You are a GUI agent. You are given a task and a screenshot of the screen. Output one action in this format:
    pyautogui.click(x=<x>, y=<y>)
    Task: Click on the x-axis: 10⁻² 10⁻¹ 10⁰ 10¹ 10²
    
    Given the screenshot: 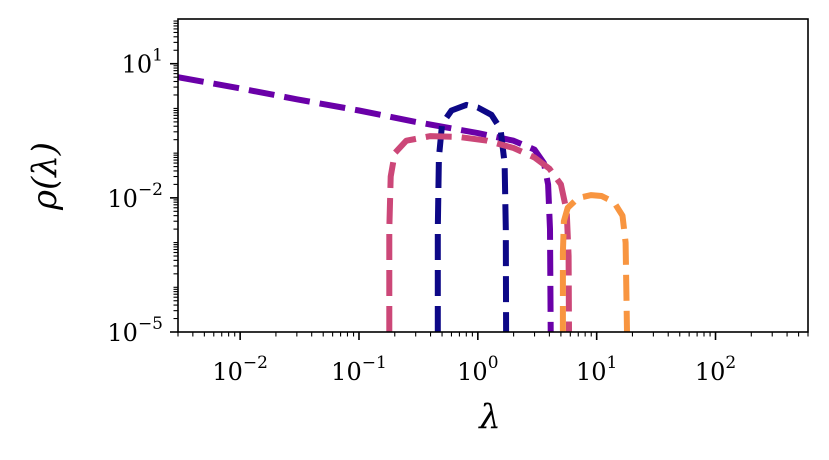 What is the action you would take?
    pyautogui.click(x=493, y=359)
    